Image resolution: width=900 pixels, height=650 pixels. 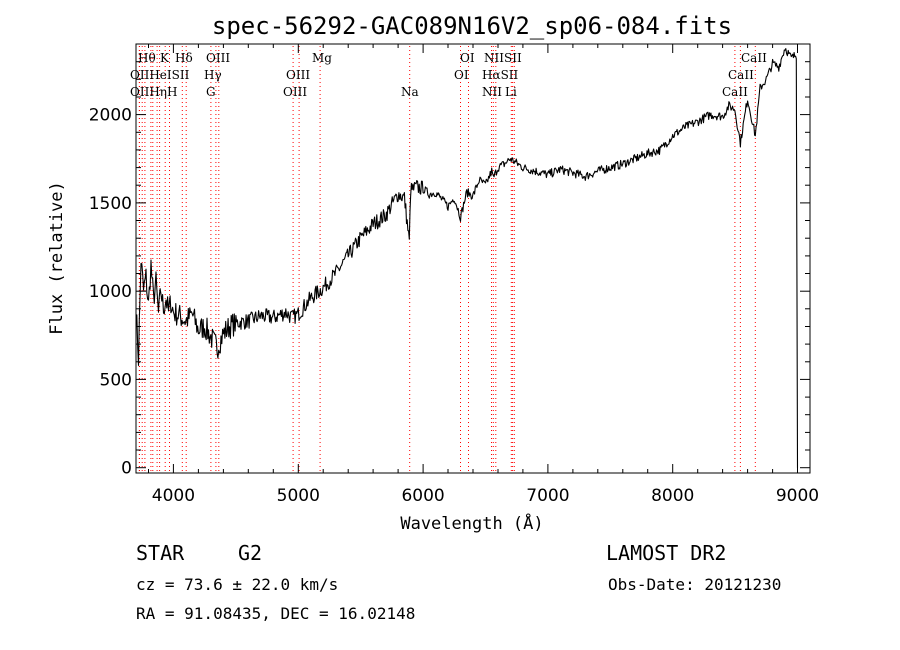 What do you see at coordinates (126, 469) in the screenshot?
I see `y-tick-label: 0` at bounding box center [126, 469].